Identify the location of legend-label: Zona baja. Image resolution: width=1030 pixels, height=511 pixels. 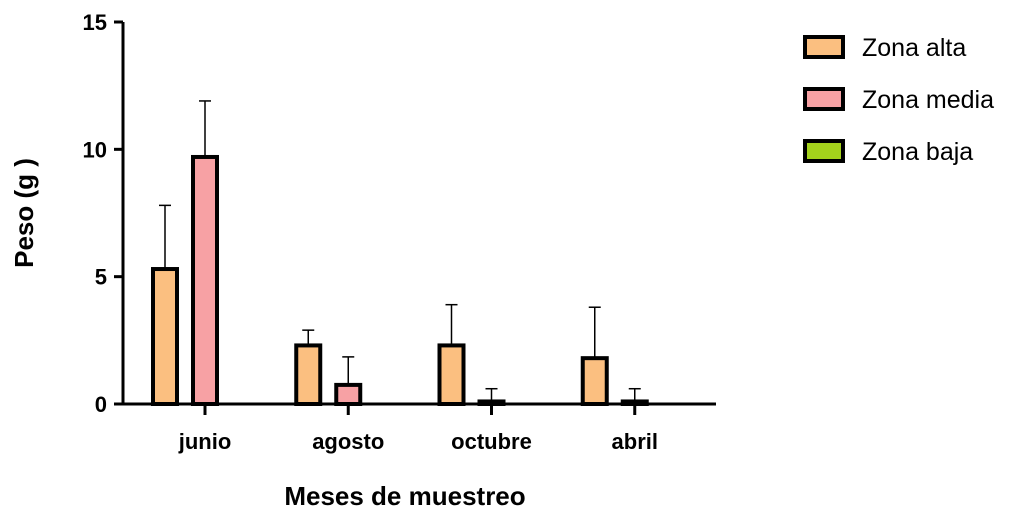
(917, 152).